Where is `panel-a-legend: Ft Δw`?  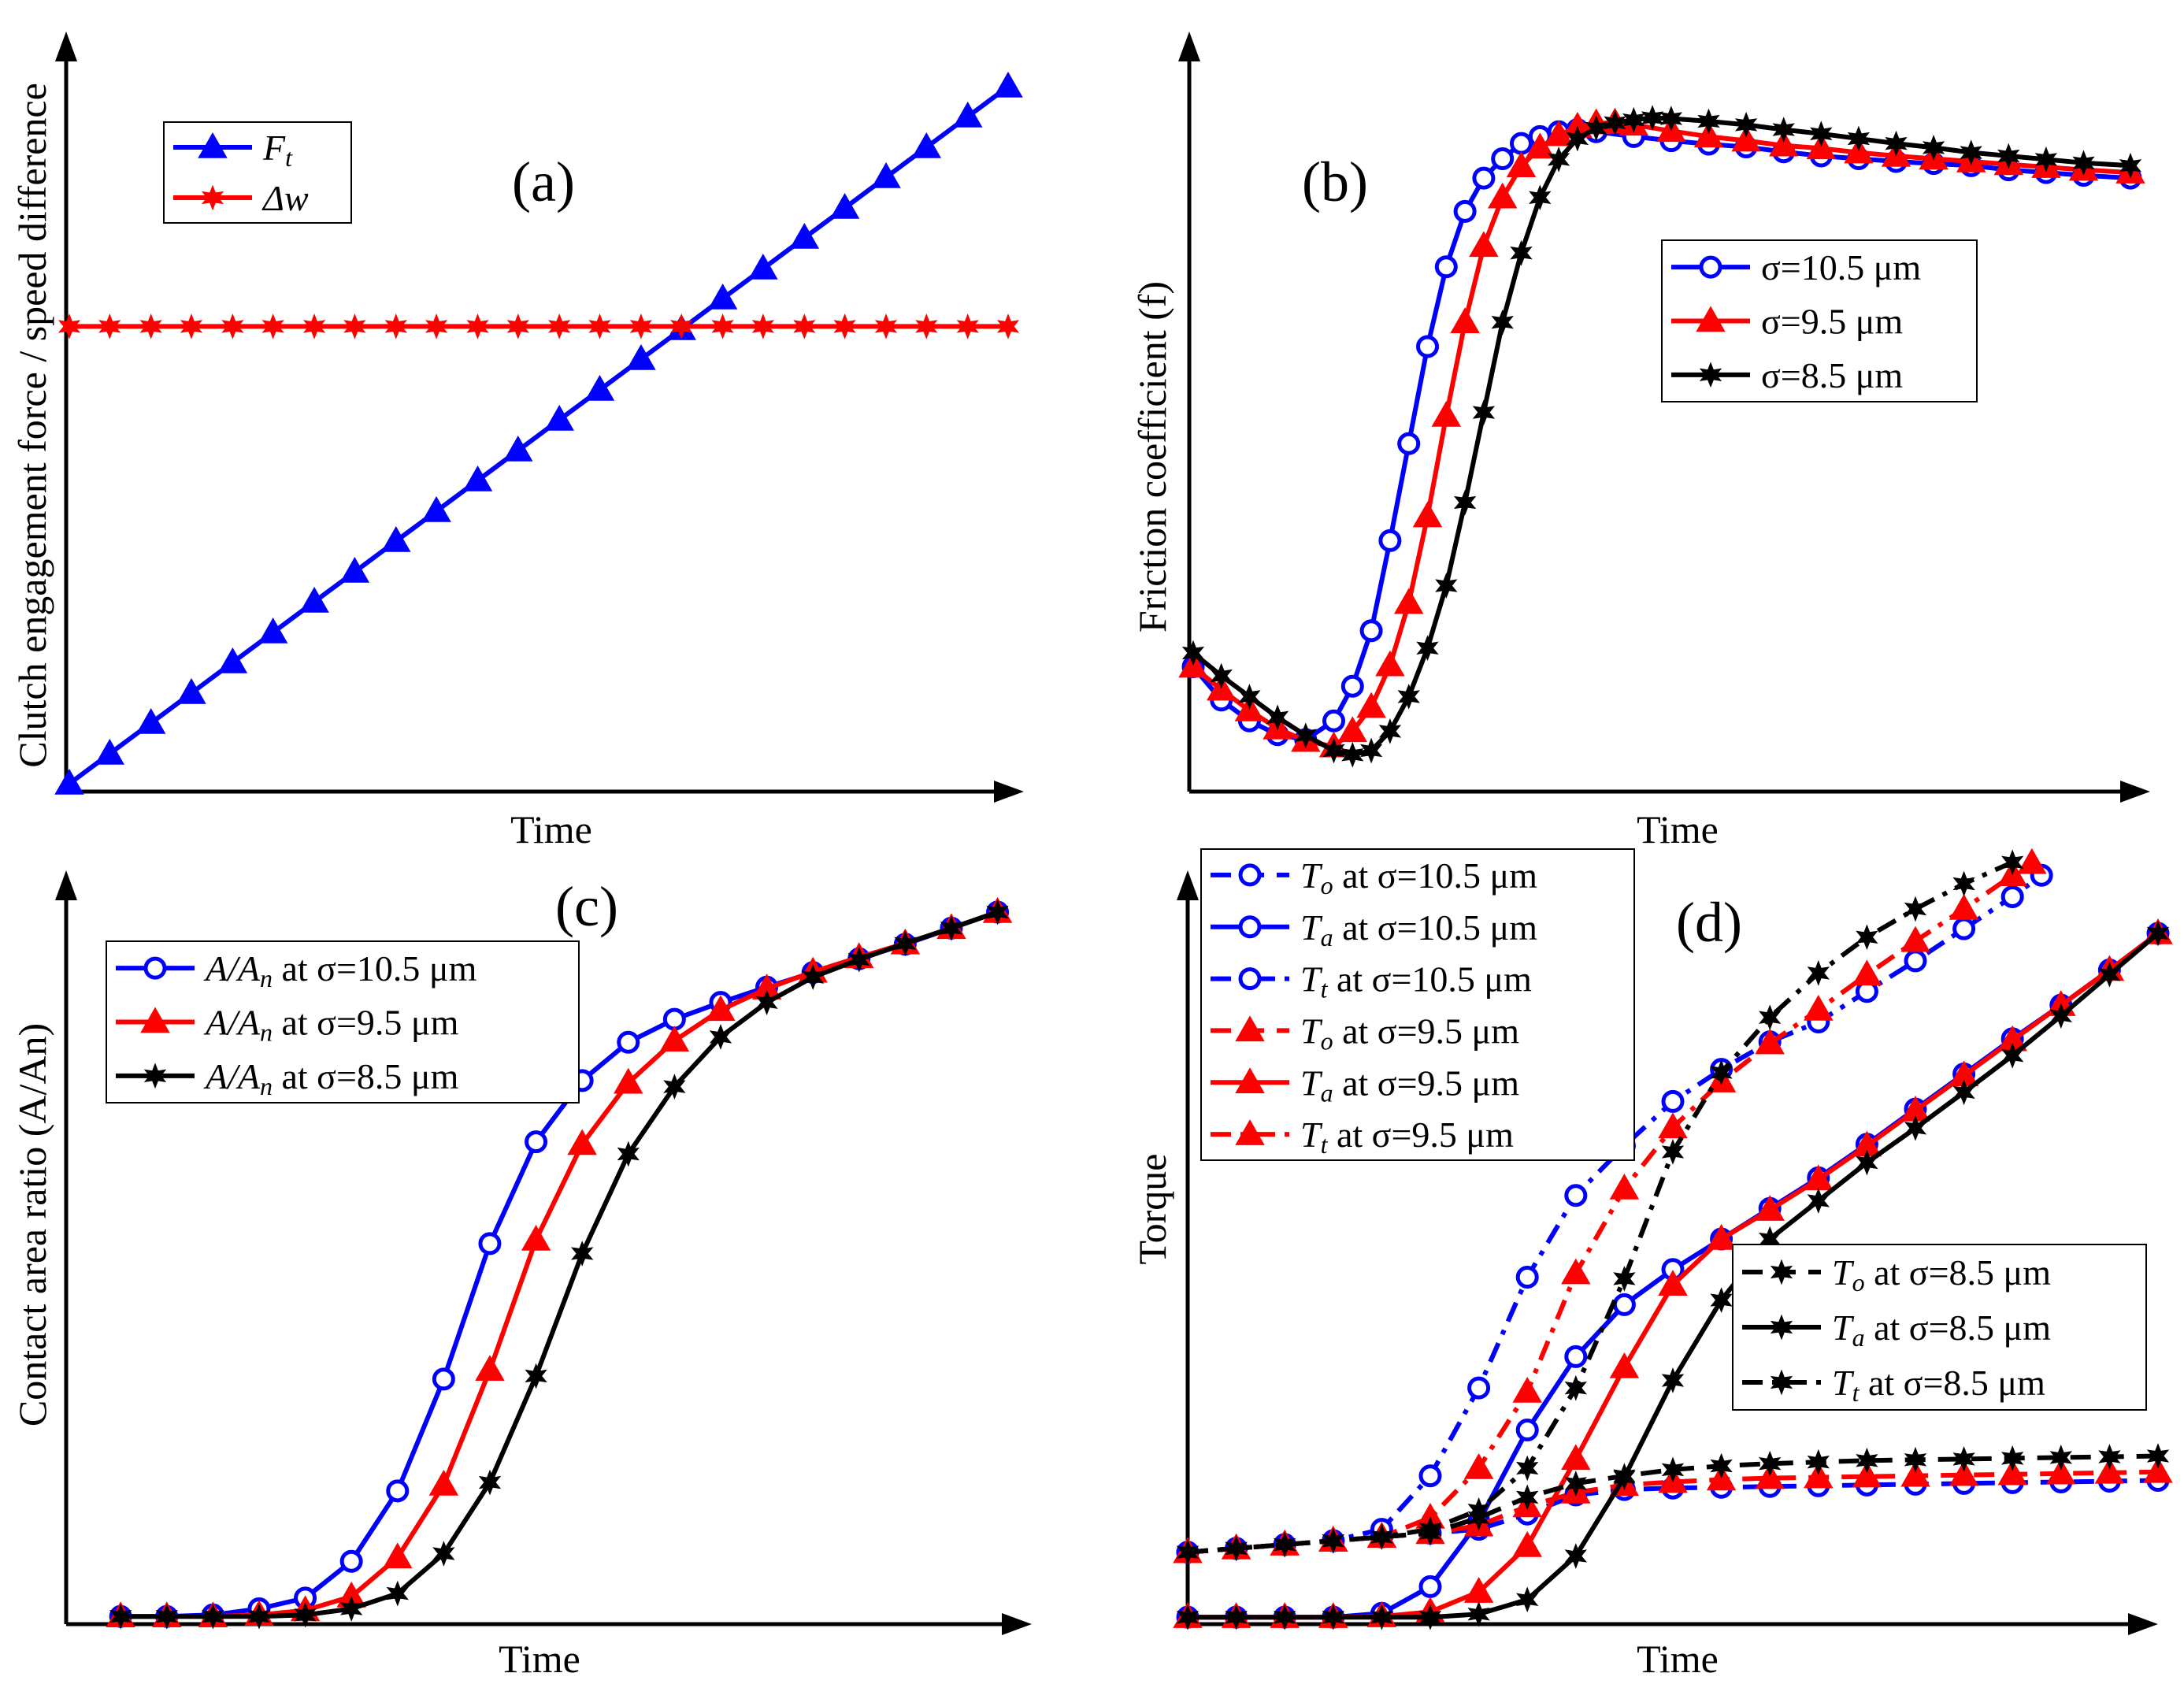
panel-a-legend: Ft Δw is located at coordinates (257, 172).